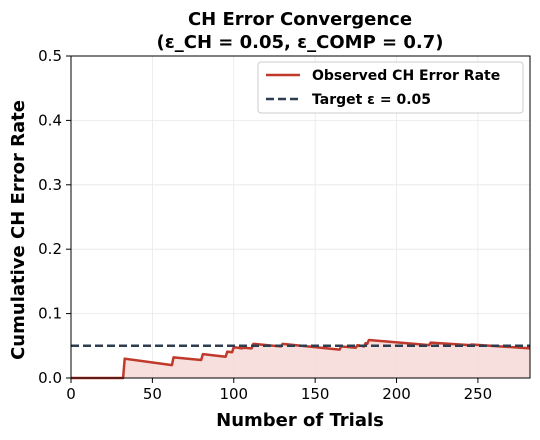 The width and height of the screenshot is (540, 440). I want to click on x-tick-label: 200, so click(396, 394).